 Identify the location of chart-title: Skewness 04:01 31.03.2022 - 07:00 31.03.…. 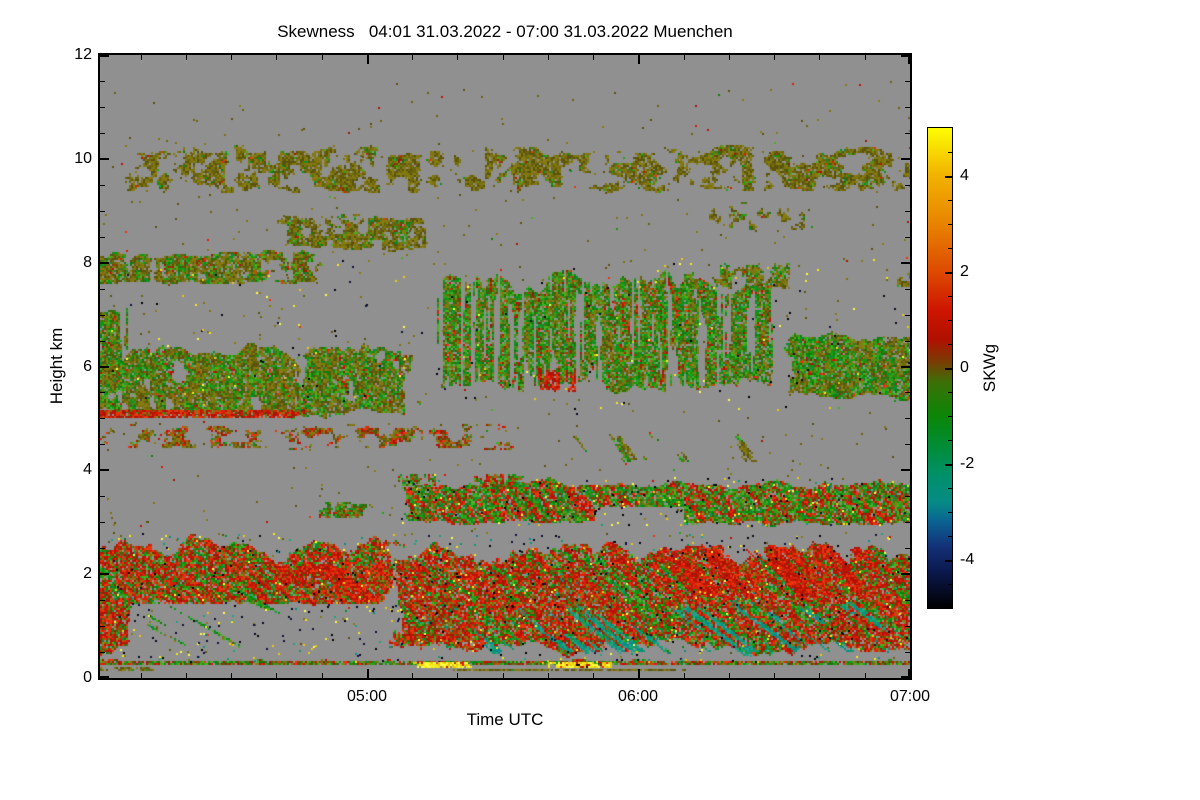
(505, 31).